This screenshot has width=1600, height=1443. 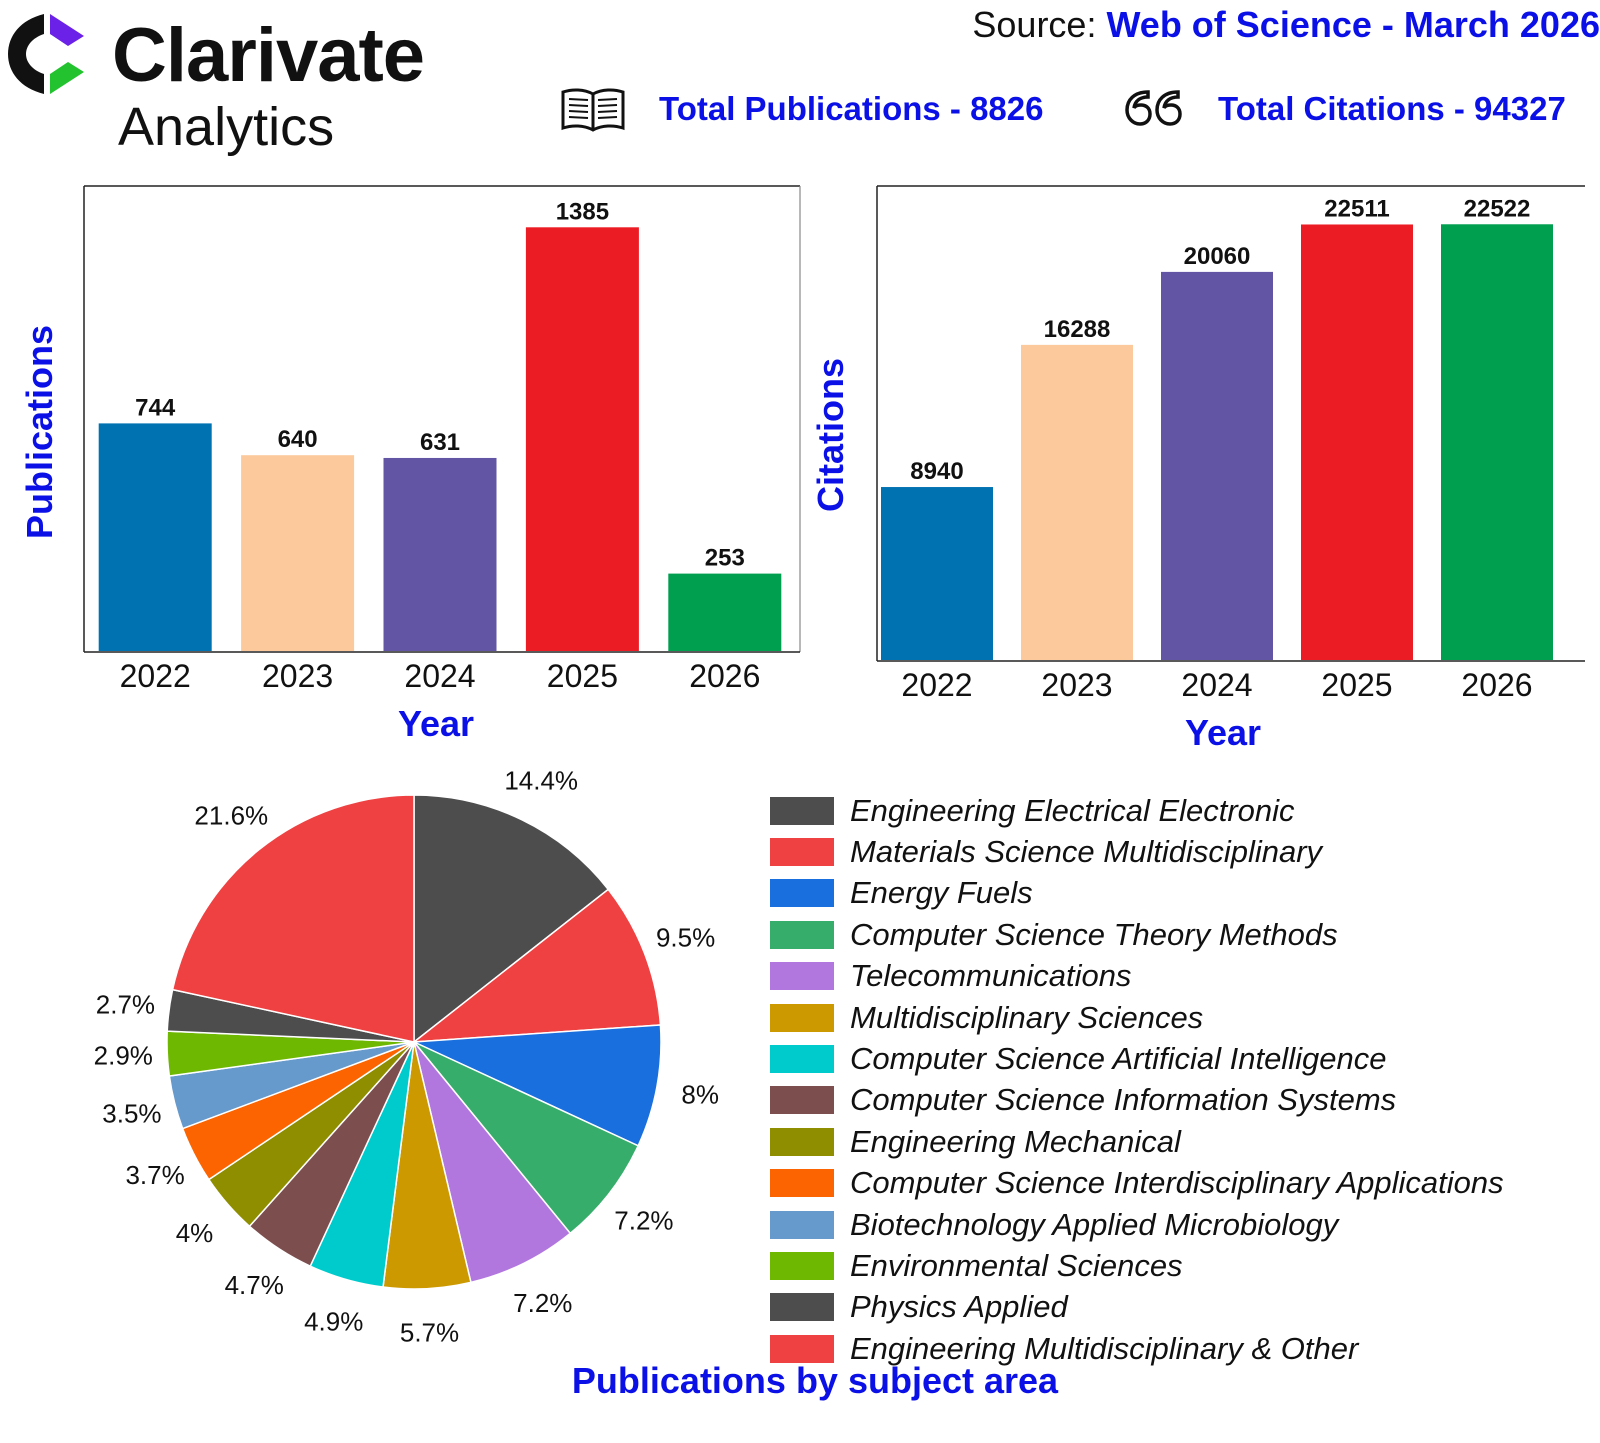 I want to click on legend-label: Biotechnology Applied Microbiology, so click(x=1094, y=1224).